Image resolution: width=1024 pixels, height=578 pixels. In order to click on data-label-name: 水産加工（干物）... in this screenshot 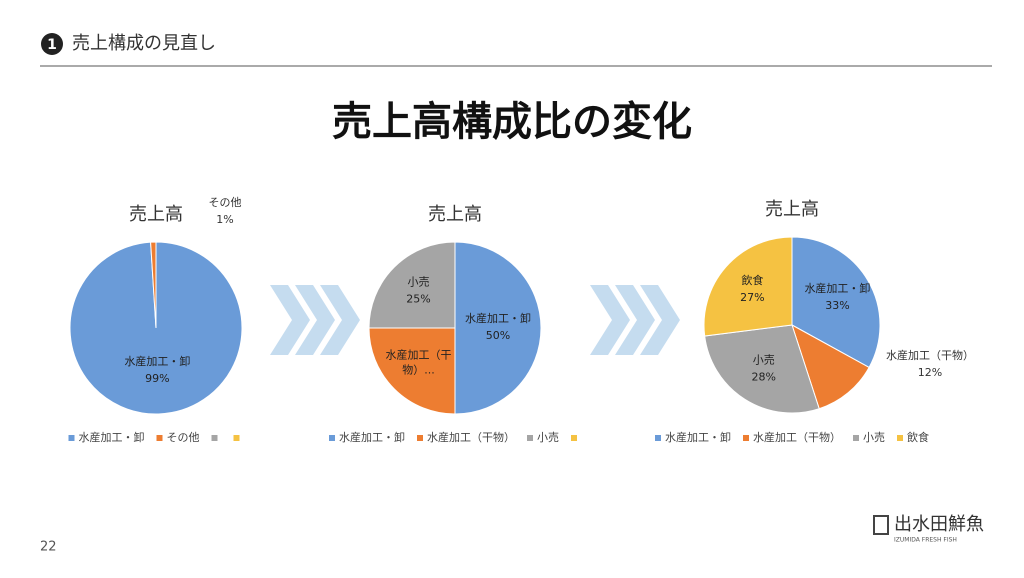, I will do `click(419, 362)`.